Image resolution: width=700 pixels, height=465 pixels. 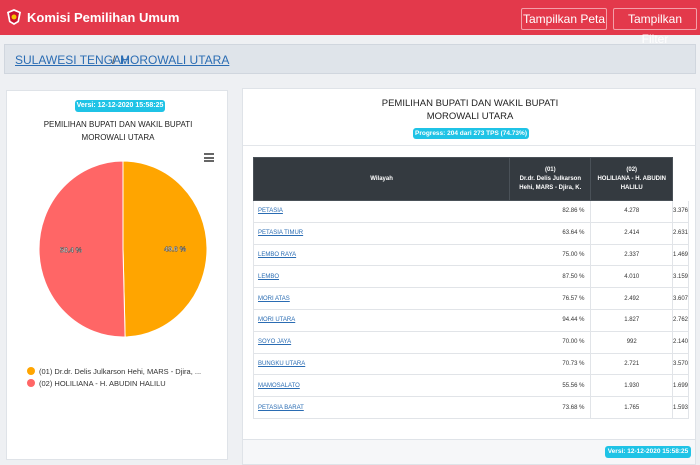 What do you see at coordinates (275, 342) in the screenshot?
I see `region-link: SOYO JAYA` at bounding box center [275, 342].